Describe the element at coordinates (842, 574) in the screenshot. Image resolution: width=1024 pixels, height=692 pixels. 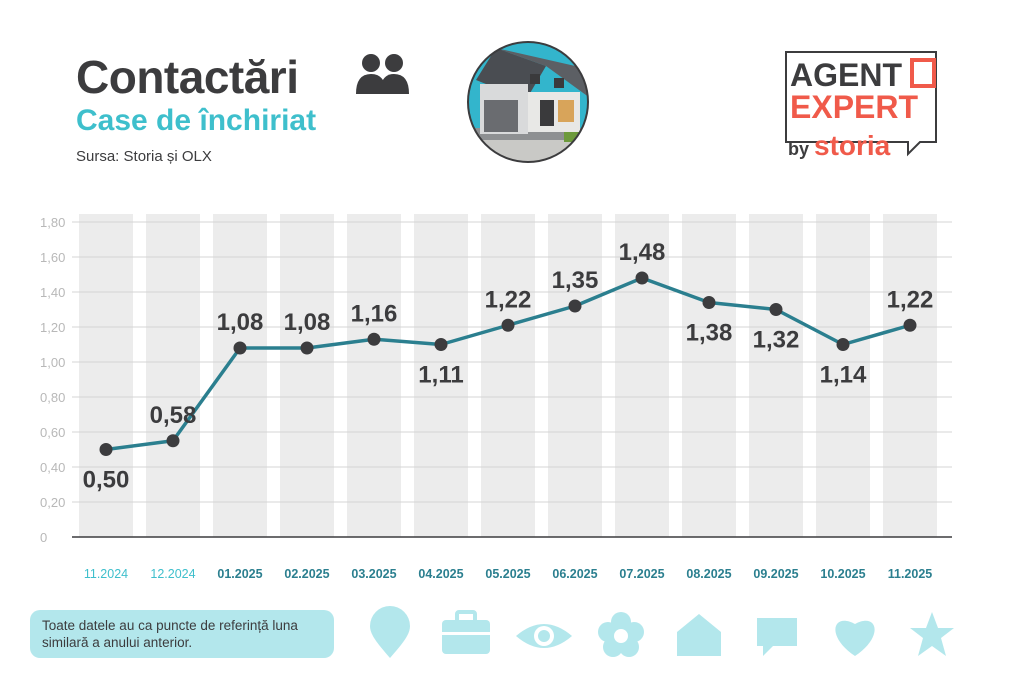
I see `x-tick-label: 10.2025` at that location.